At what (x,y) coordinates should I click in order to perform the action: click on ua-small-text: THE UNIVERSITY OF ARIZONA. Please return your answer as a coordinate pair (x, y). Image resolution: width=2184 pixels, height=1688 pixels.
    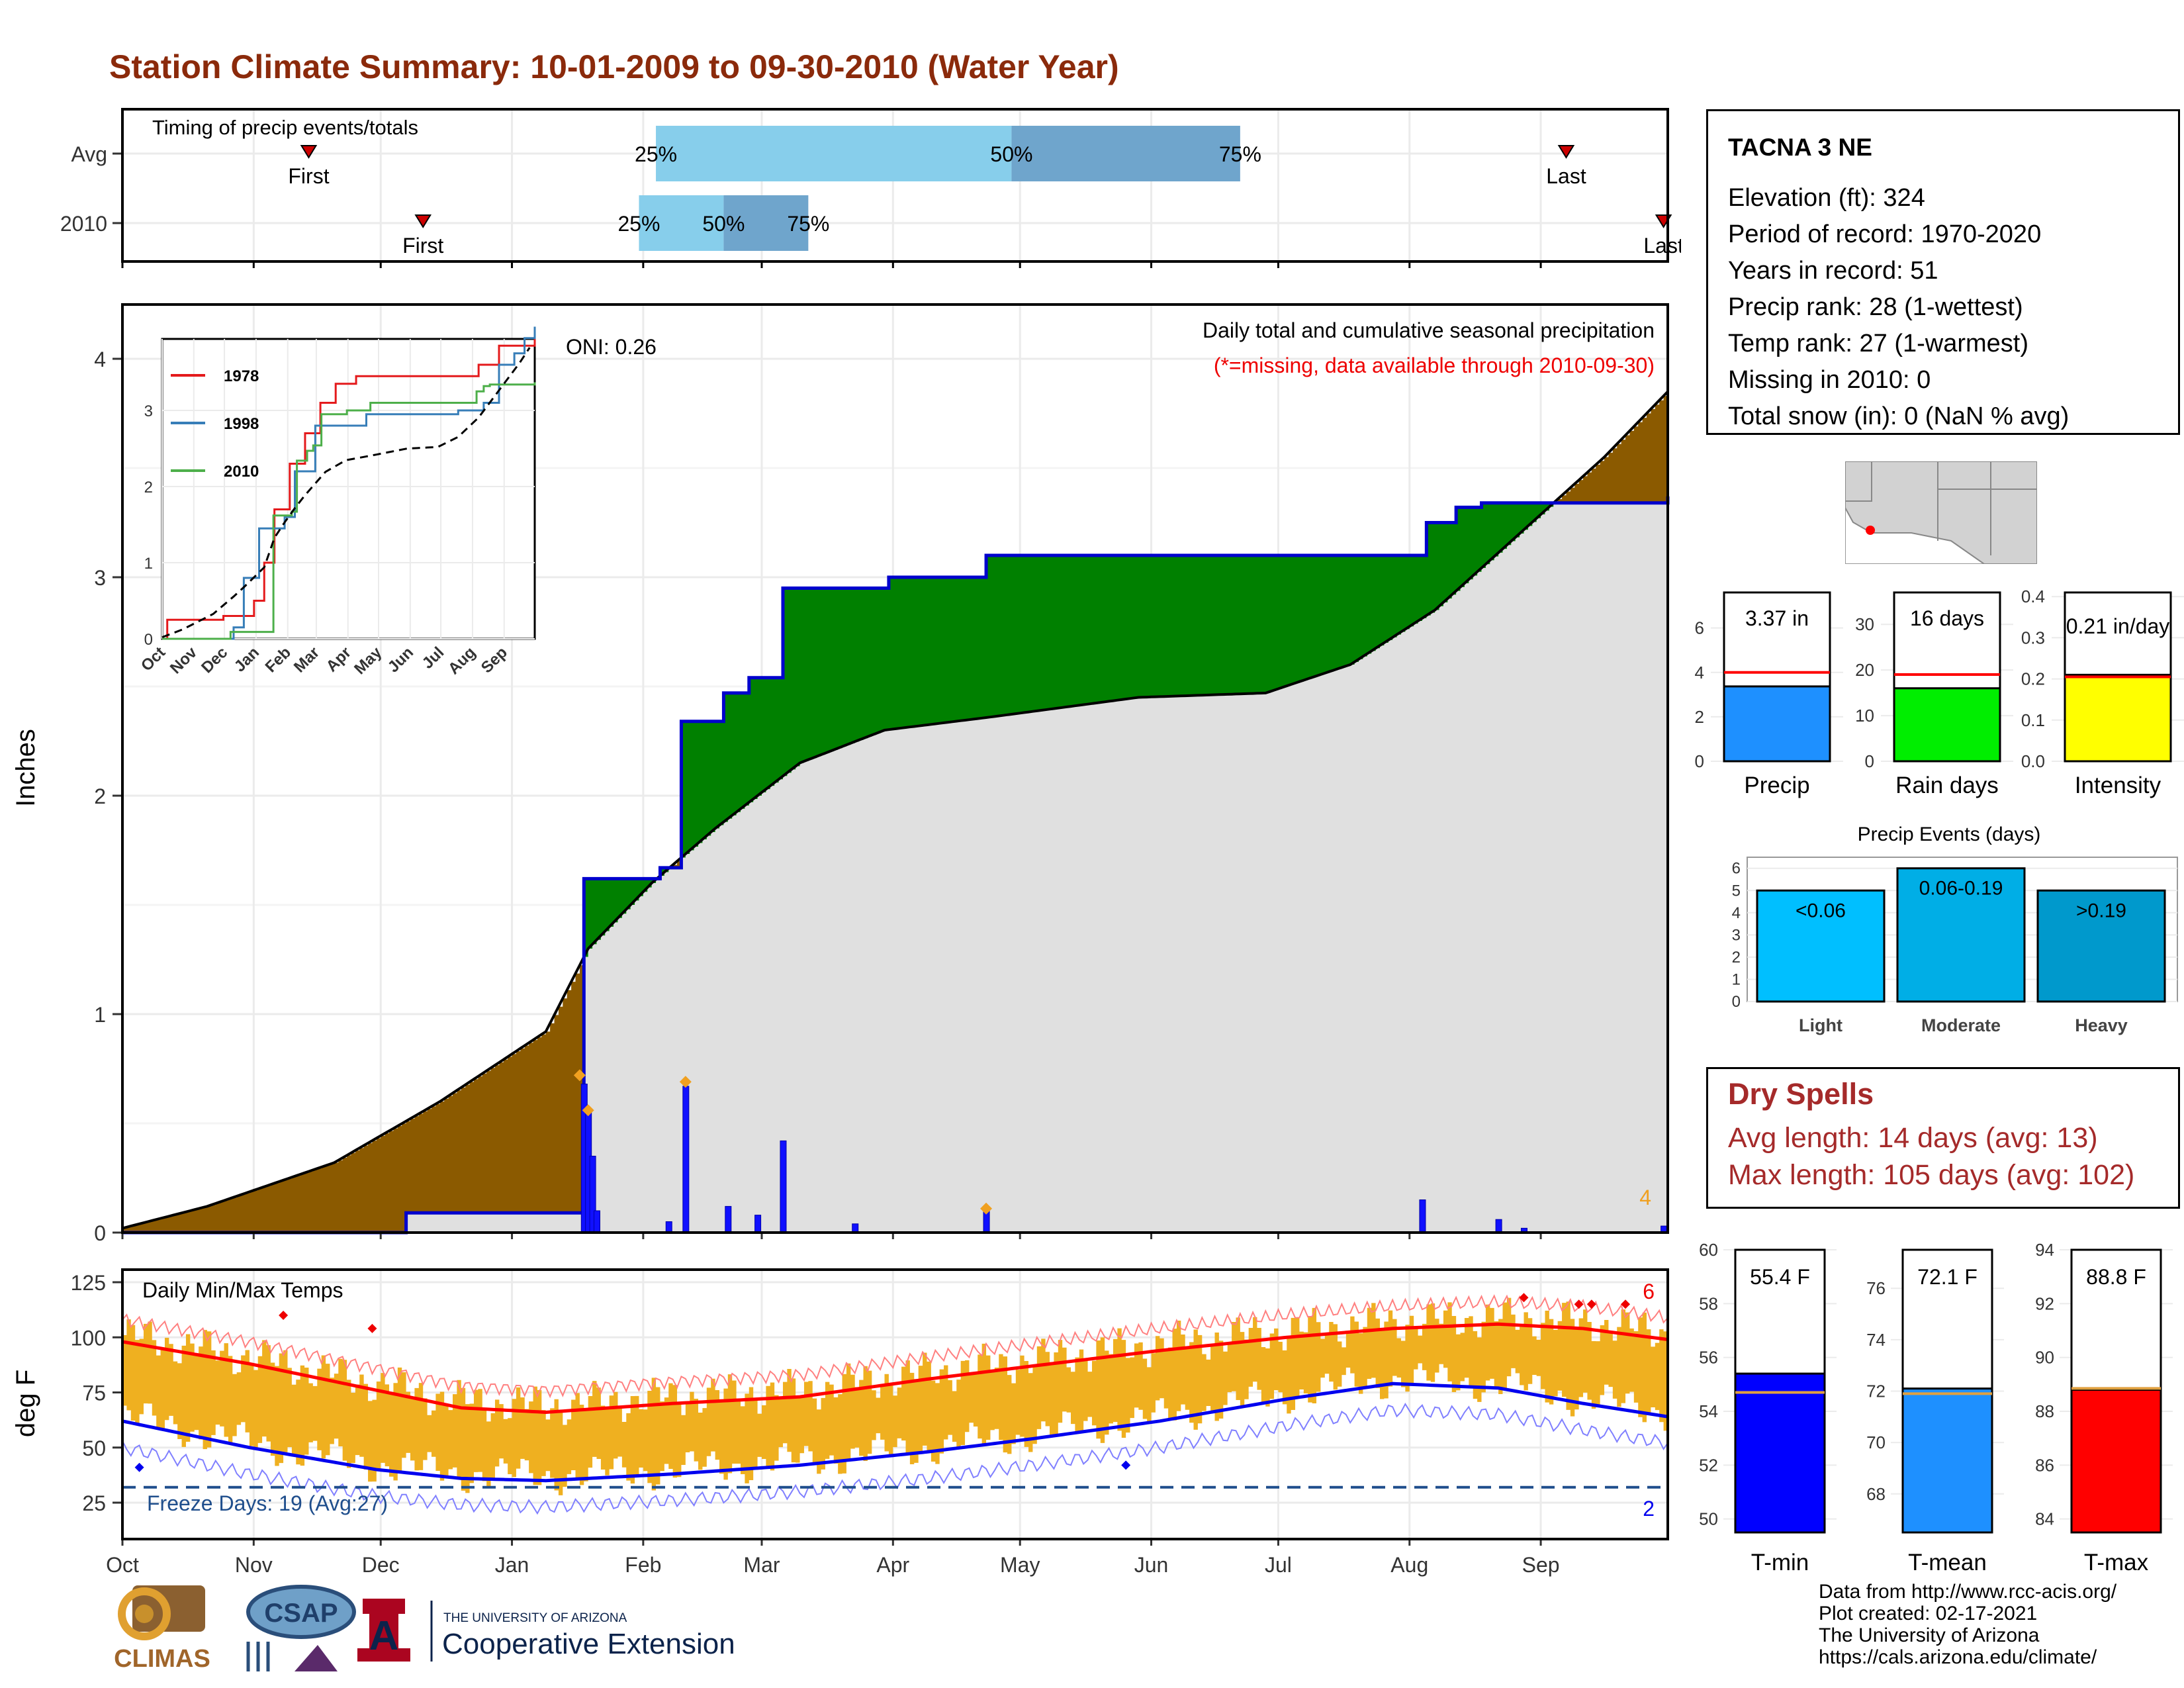
    Looking at the image, I should click on (535, 1618).